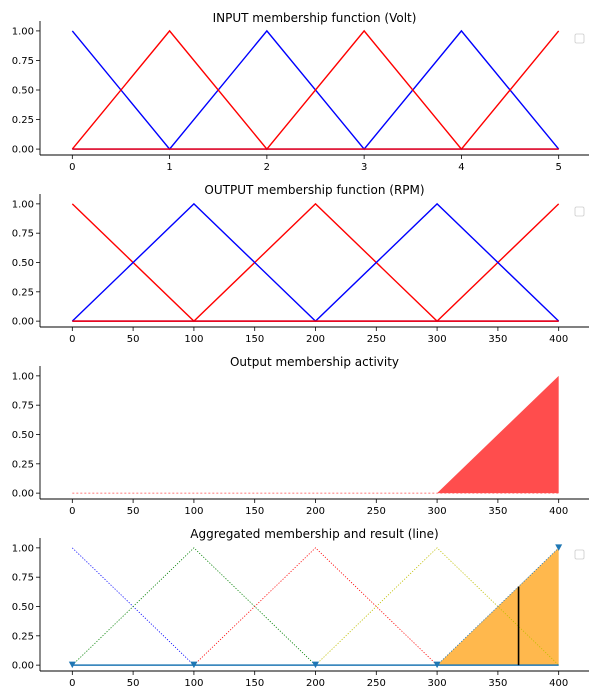  What do you see at coordinates (169, 167) in the screenshot?
I see `x-tick-label: 1` at bounding box center [169, 167].